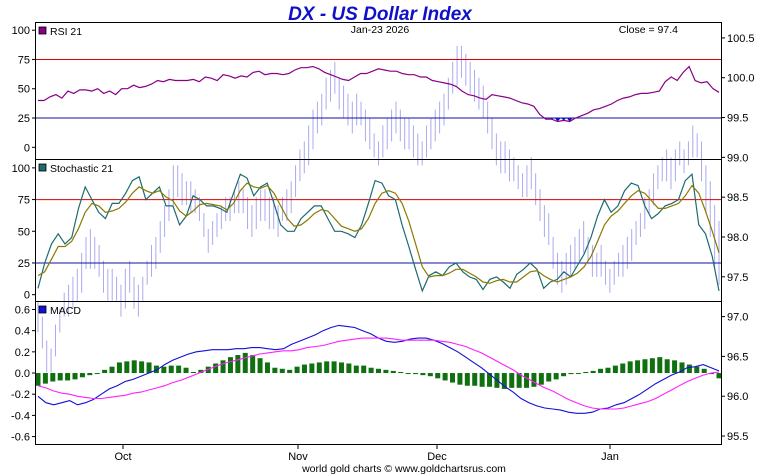 The image size is (760, 475). Describe the element at coordinates (741, 39) in the screenshot. I see `price-tick-label: 100.5` at that location.